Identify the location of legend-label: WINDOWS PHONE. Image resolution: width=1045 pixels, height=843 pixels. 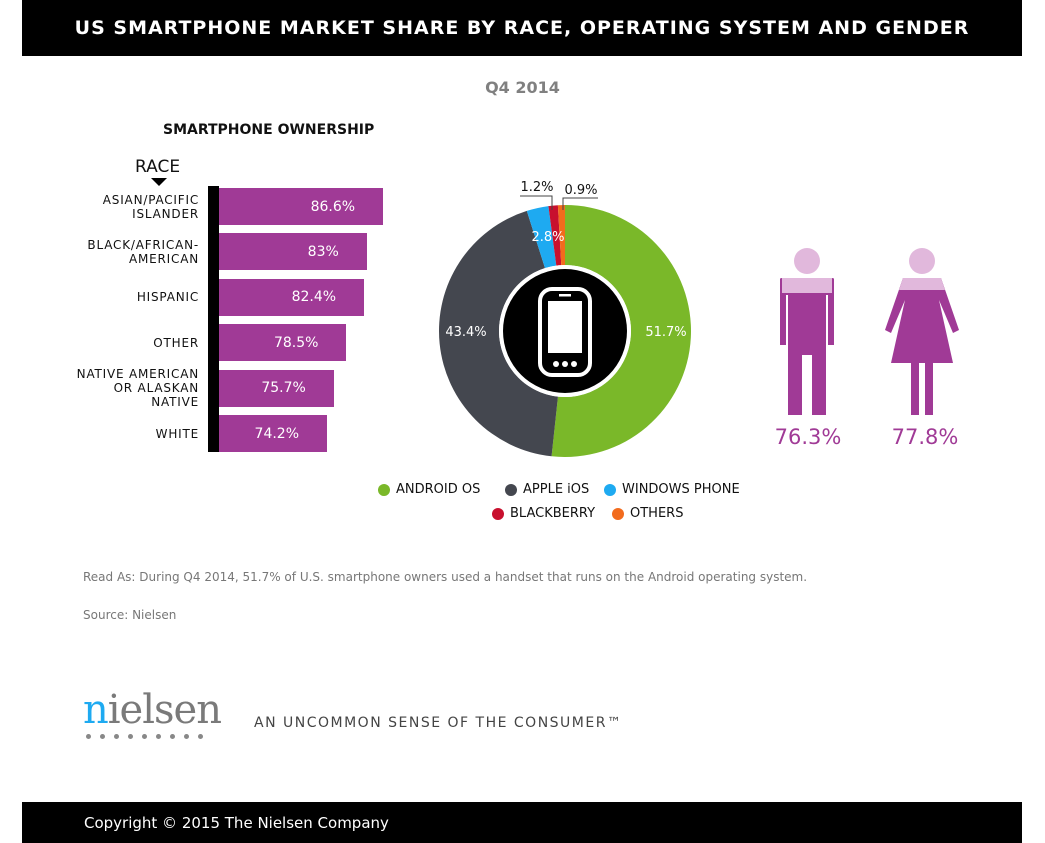
(681, 489).